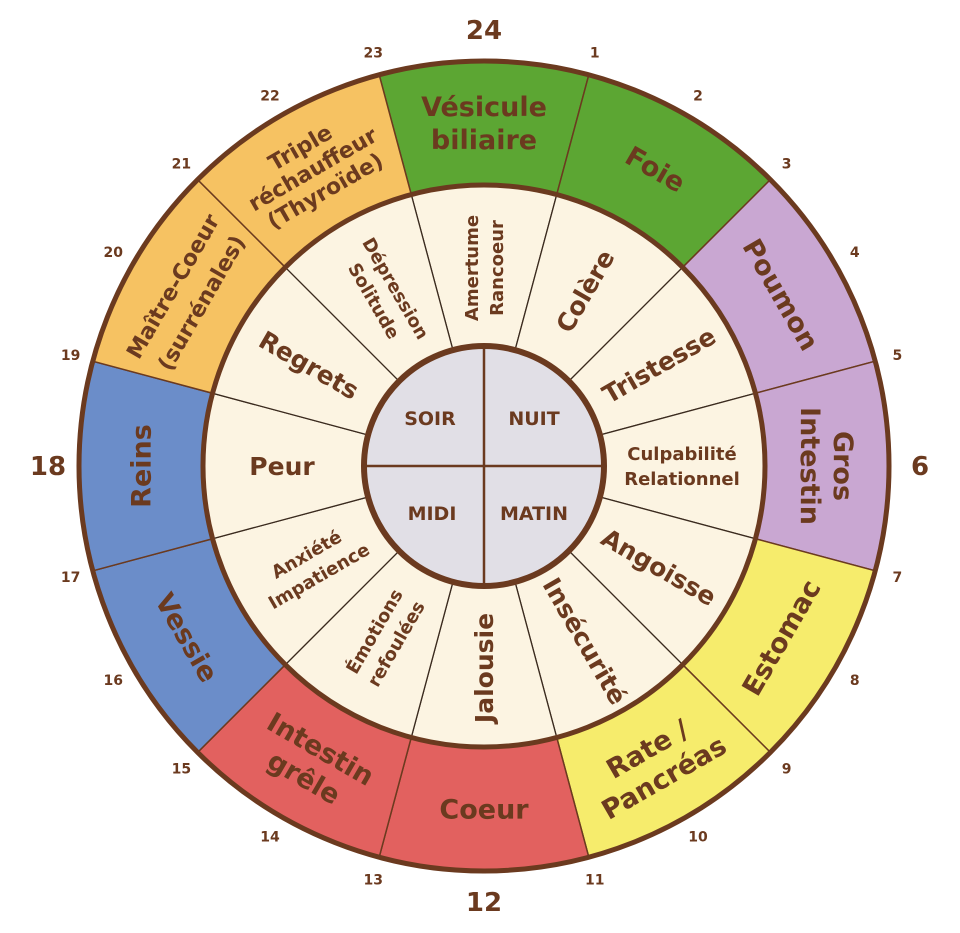 The height and width of the screenshot is (933, 960). I want to click on organ-coeur-segment: Coeur, so click(484, 804).